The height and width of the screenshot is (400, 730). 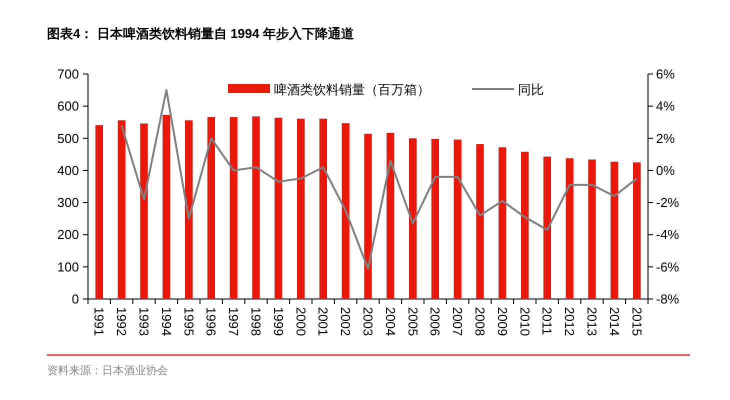 What do you see at coordinates (668, 234) in the screenshot?
I see `y2-tick-label: -4%` at bounding box center [668, 234].